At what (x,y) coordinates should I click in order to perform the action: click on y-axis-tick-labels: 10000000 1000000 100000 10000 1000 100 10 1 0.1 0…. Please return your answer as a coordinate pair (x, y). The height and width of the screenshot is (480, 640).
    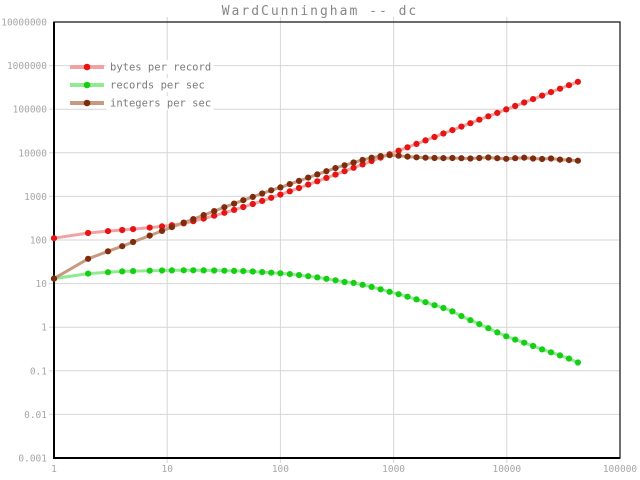
    Looking at the image, I should click on (24, 241).